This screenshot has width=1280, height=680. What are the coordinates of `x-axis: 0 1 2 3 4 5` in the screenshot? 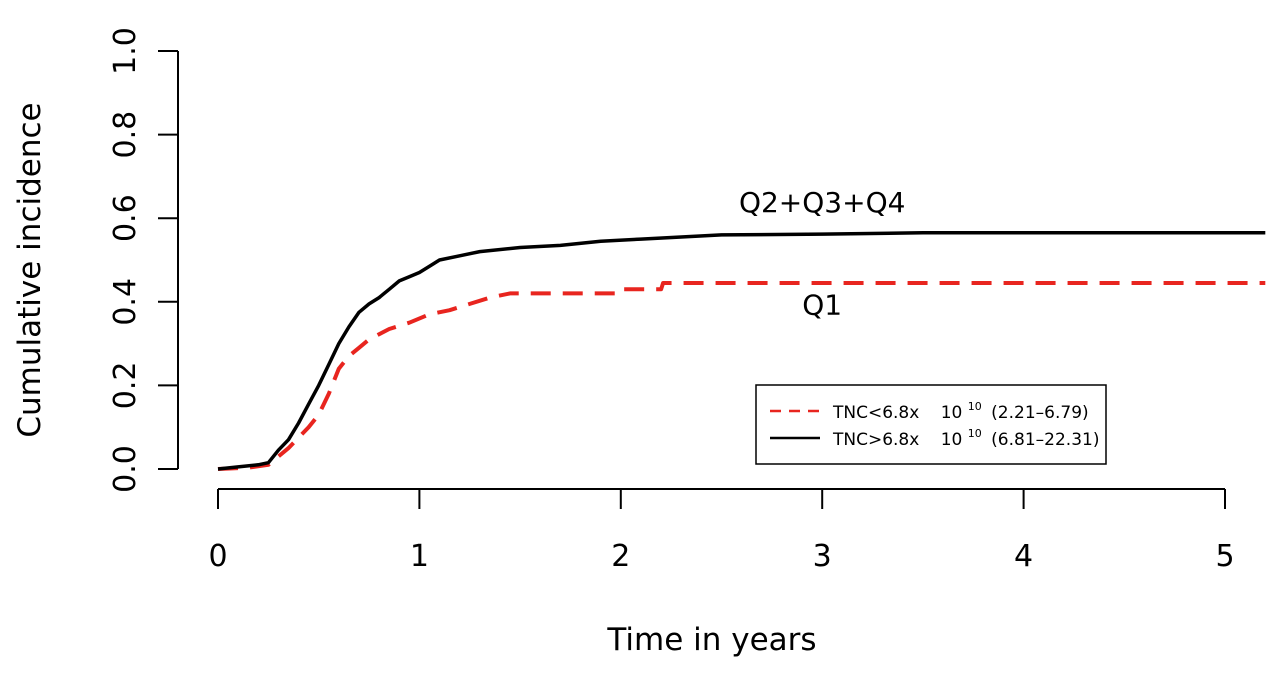 It's located at (721, 531).